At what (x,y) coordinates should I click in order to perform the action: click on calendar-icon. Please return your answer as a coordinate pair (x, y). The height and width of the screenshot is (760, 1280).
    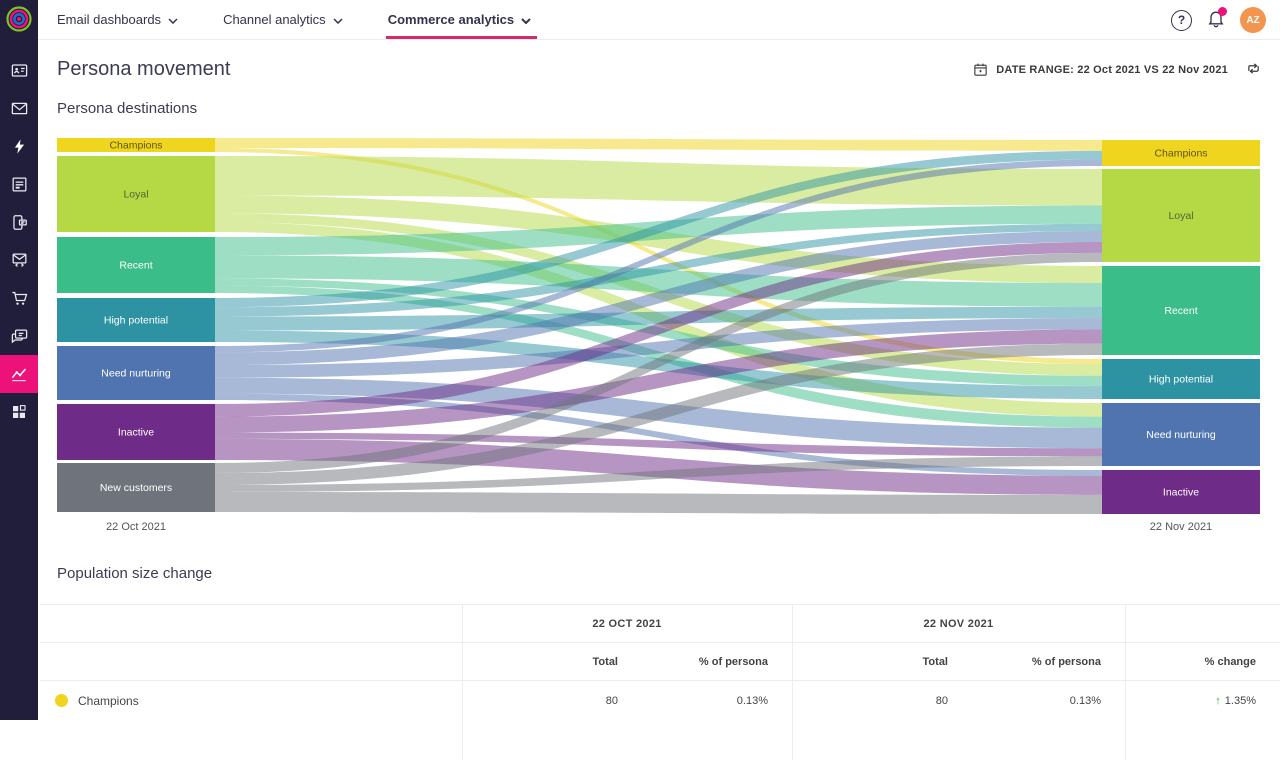
    Looking at the image, I should click on (980, 69).